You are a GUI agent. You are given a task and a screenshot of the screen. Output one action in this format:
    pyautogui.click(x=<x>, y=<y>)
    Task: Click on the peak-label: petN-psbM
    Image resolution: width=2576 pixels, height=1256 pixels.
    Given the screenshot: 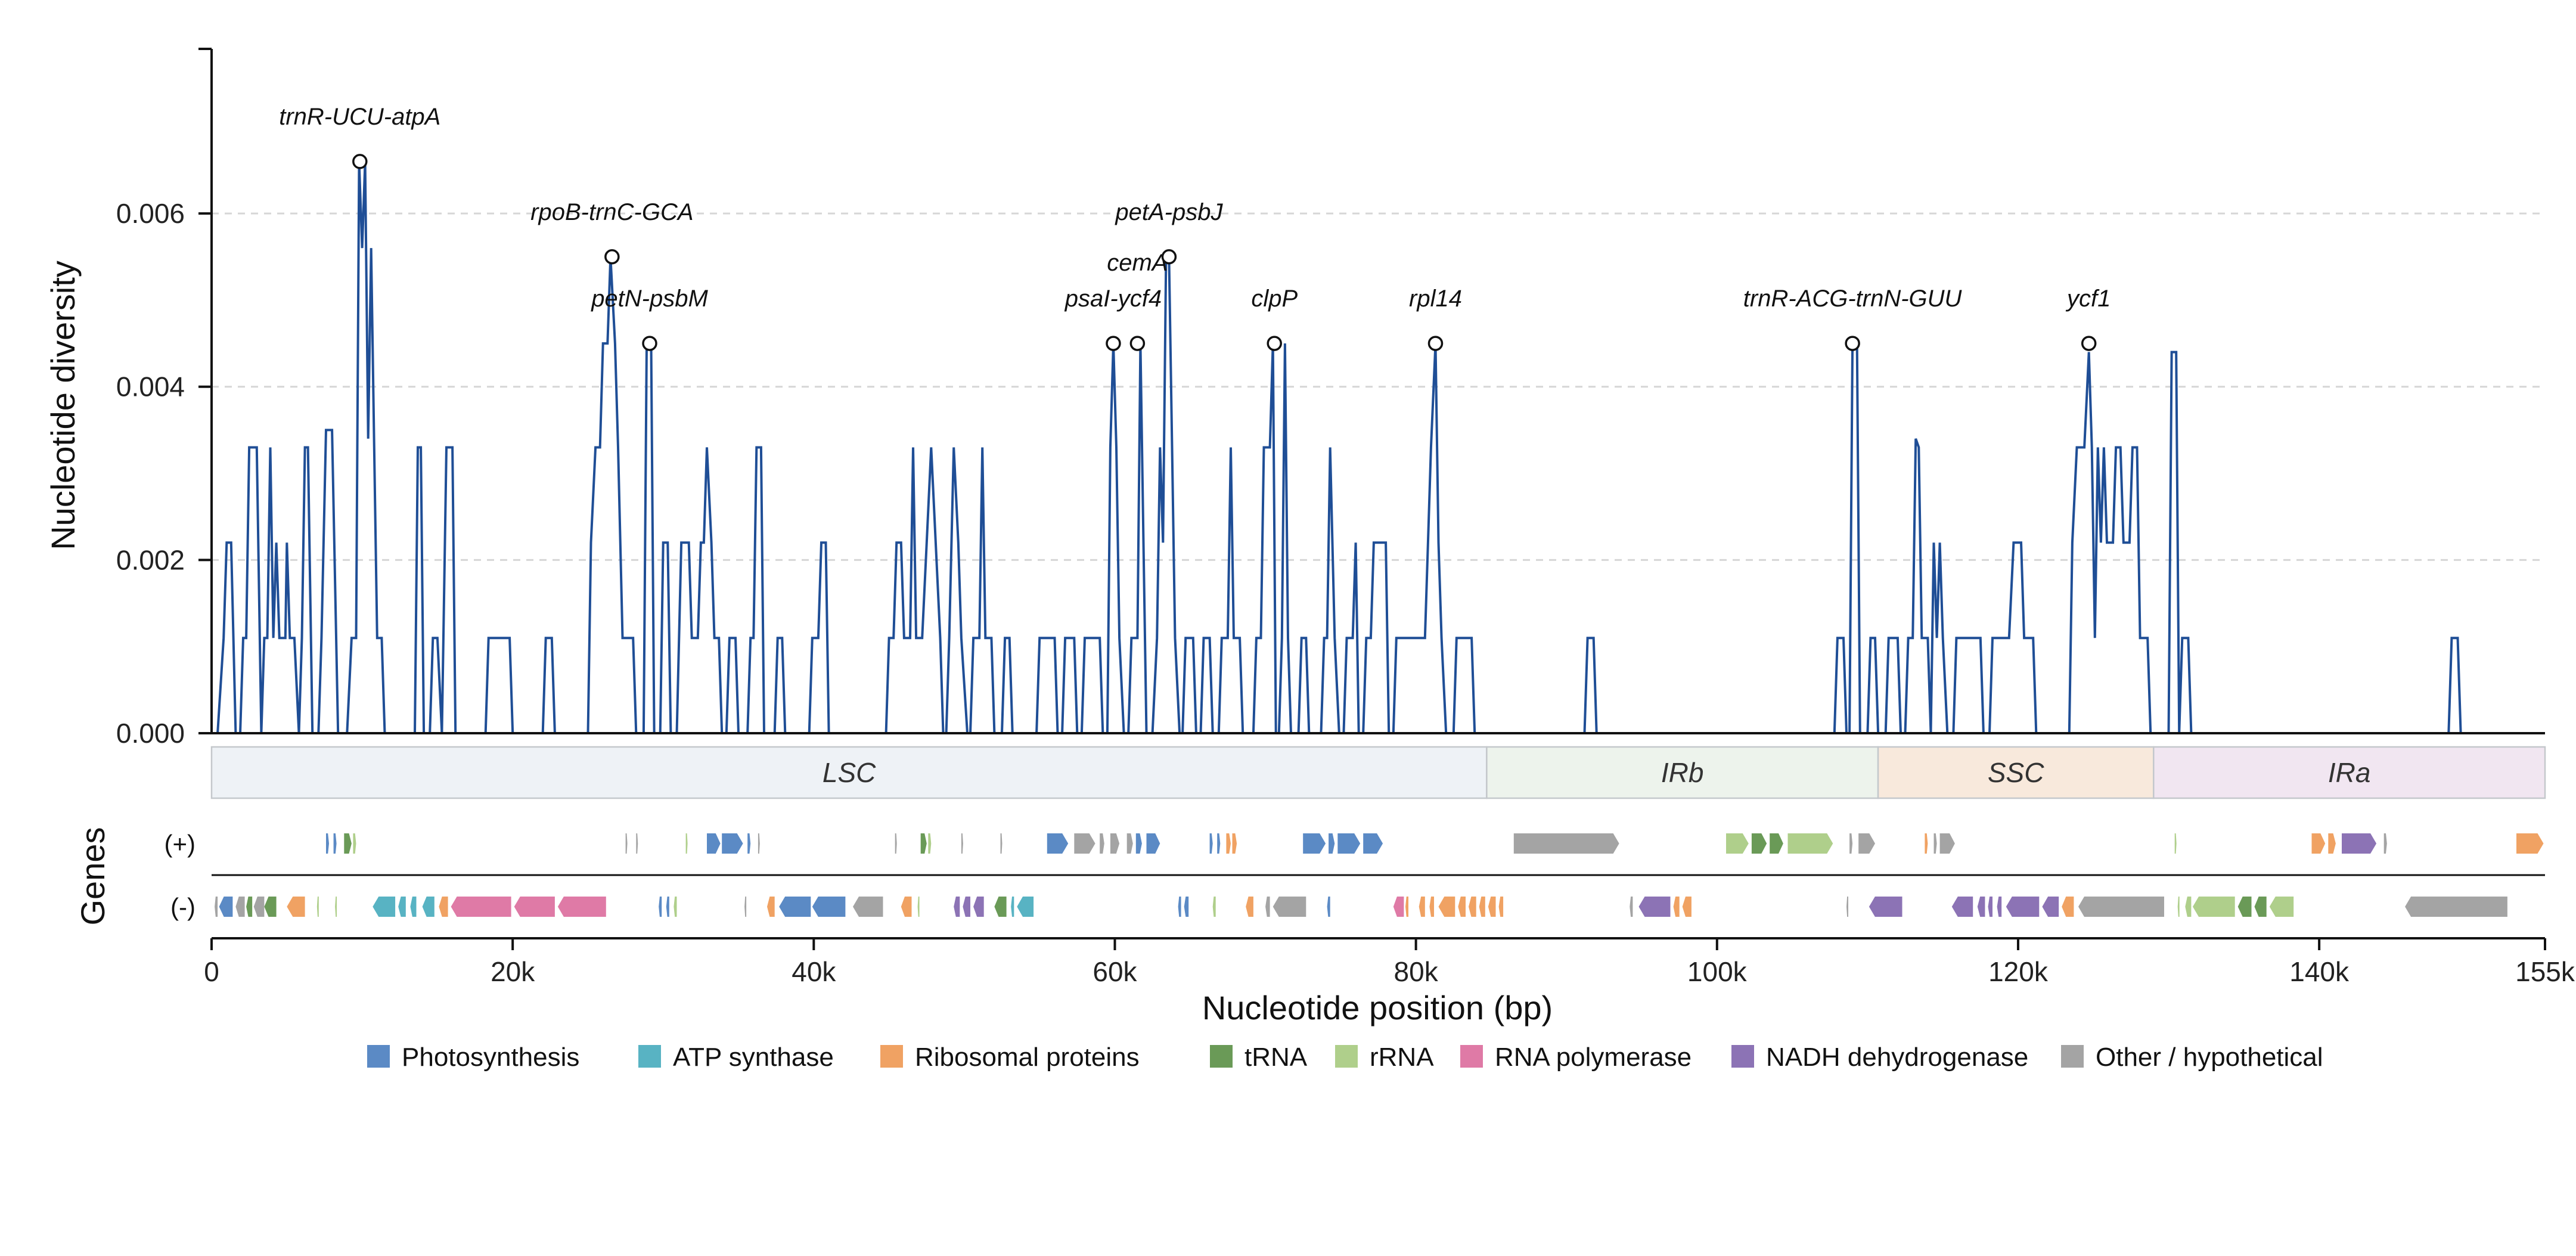 What is the action you would take?
    pyautogui.click(x=650, y=299)
    